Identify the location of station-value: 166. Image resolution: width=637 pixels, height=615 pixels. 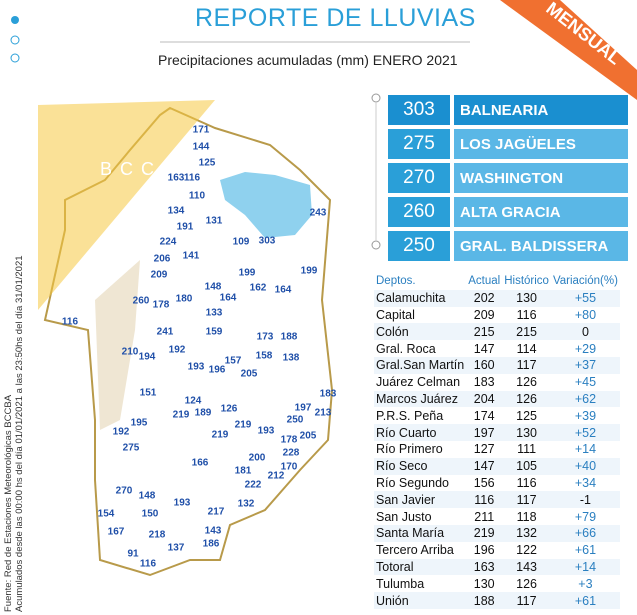
(200, 463).